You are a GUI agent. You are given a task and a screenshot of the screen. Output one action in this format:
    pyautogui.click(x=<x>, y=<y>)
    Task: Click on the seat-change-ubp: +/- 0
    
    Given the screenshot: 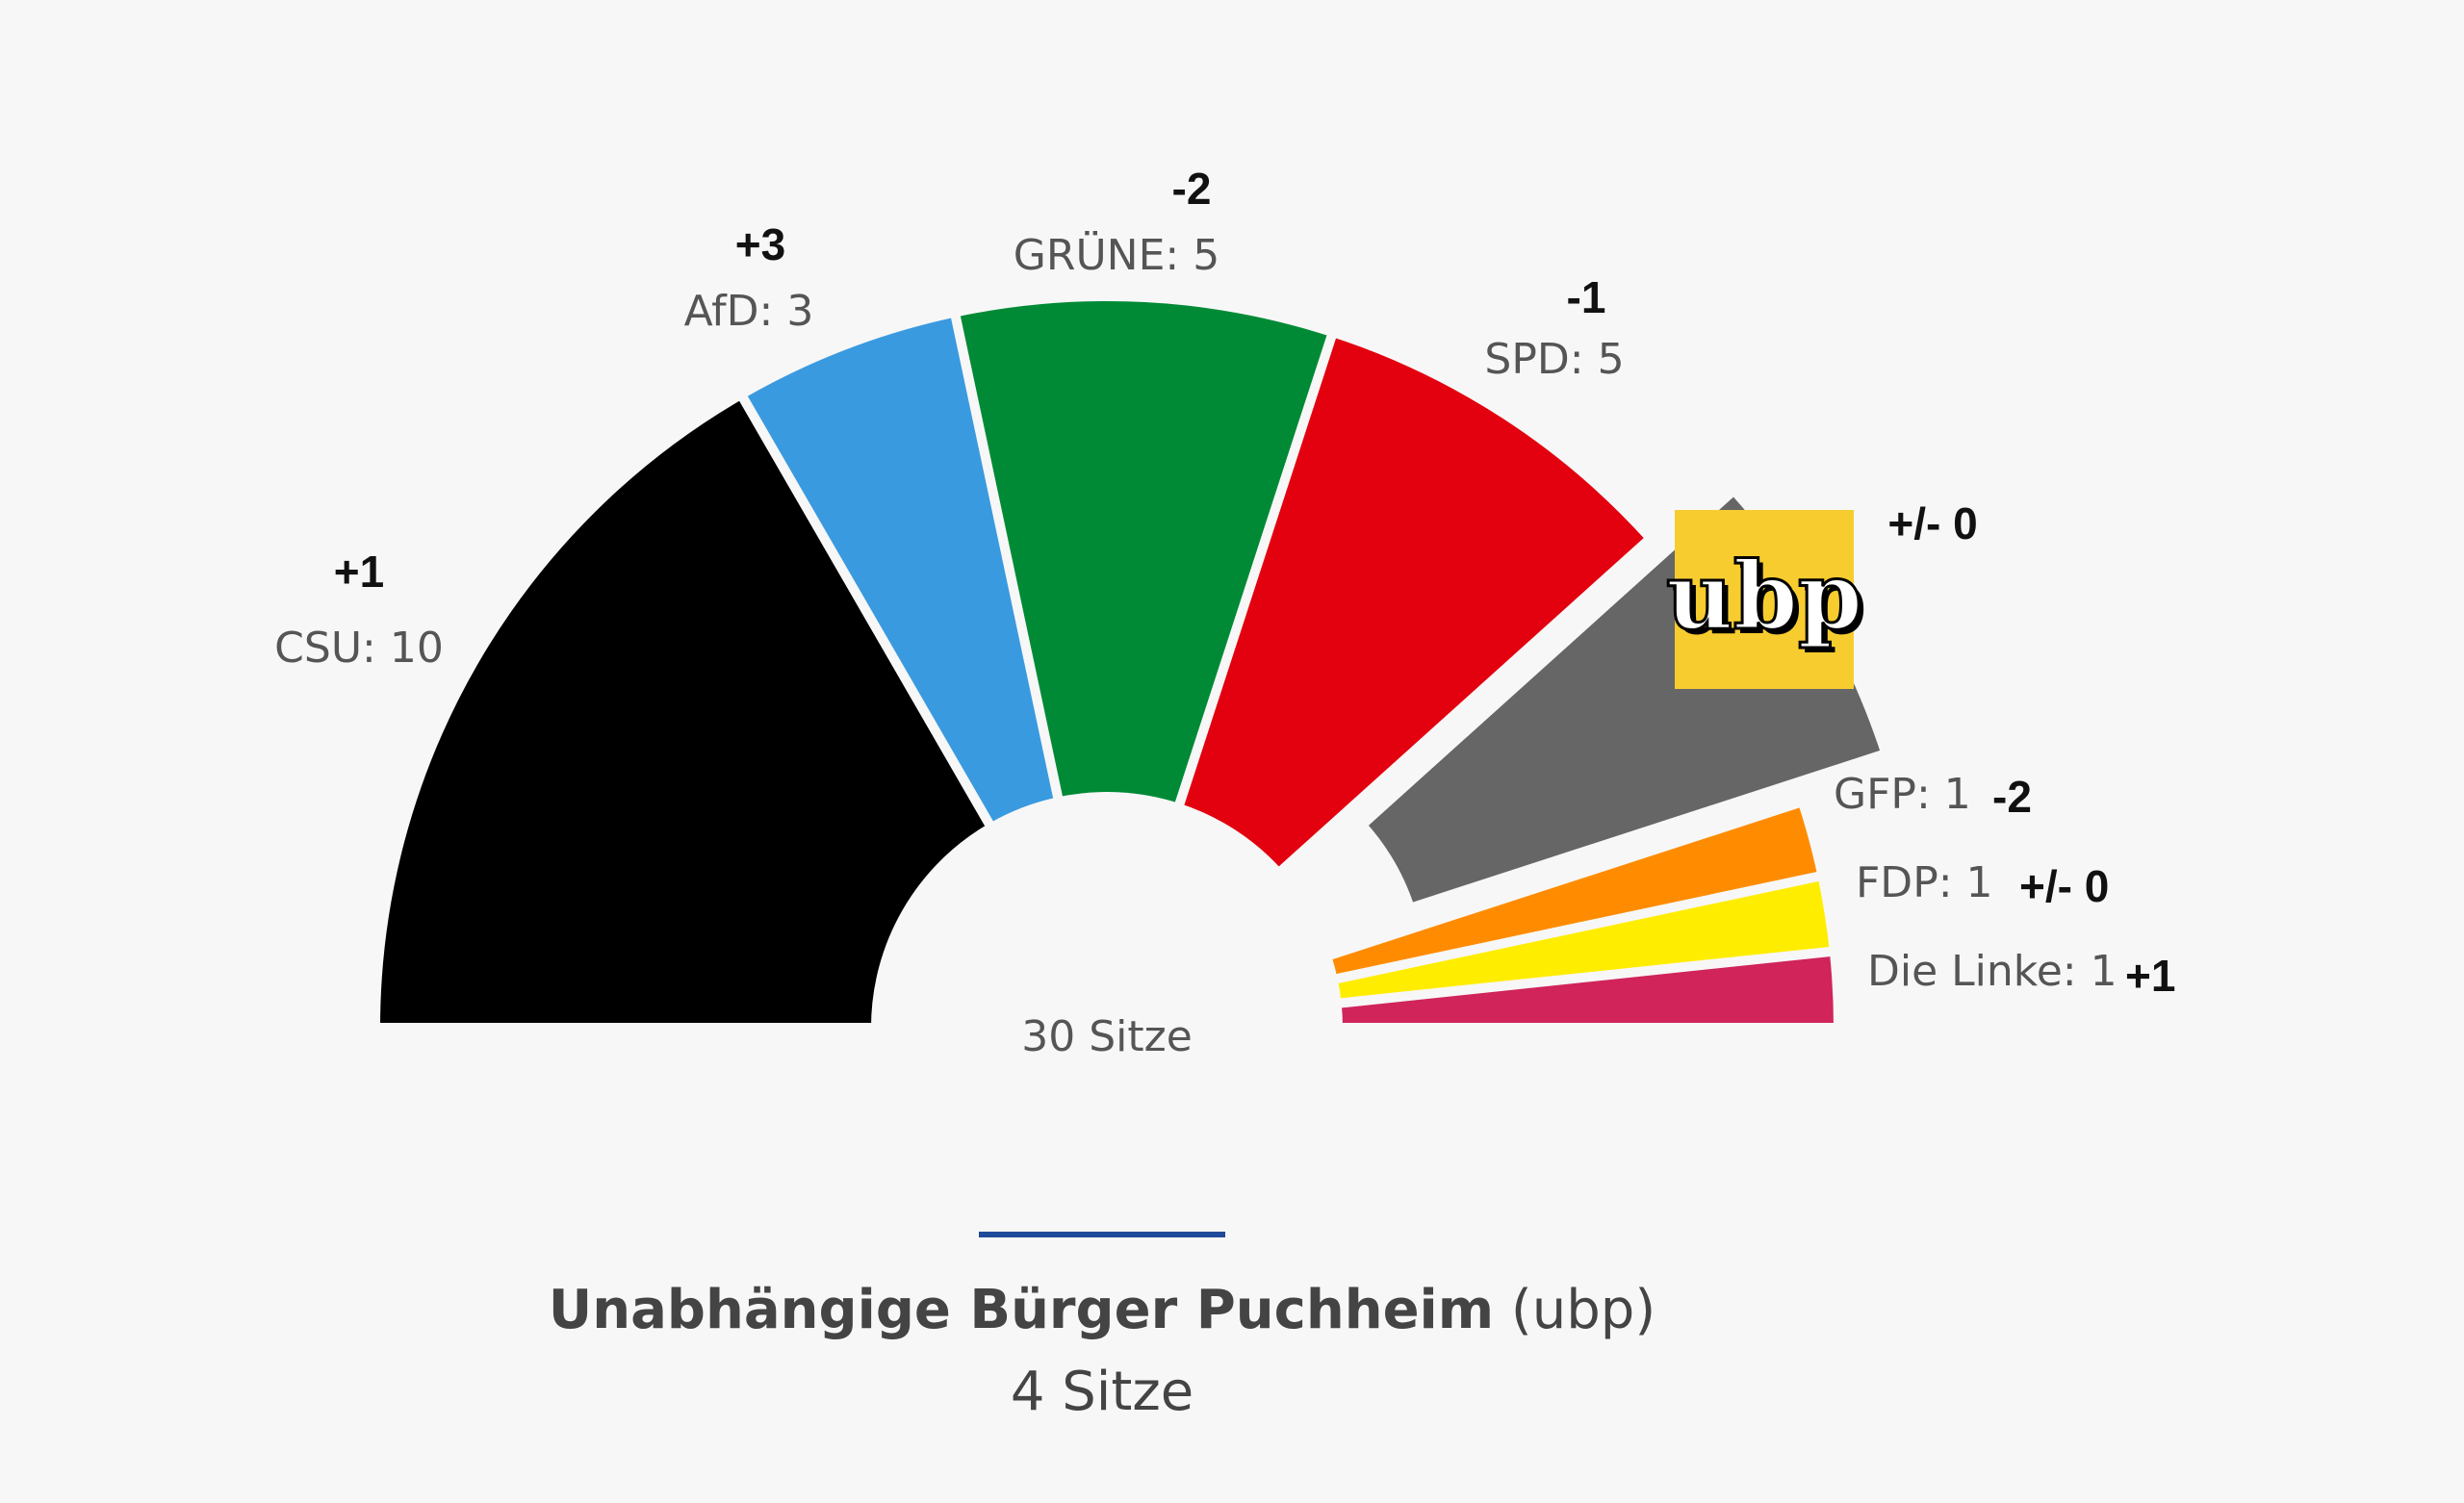 What is the action you would take?
    pyautogui.click(x=1932, y=523)
    